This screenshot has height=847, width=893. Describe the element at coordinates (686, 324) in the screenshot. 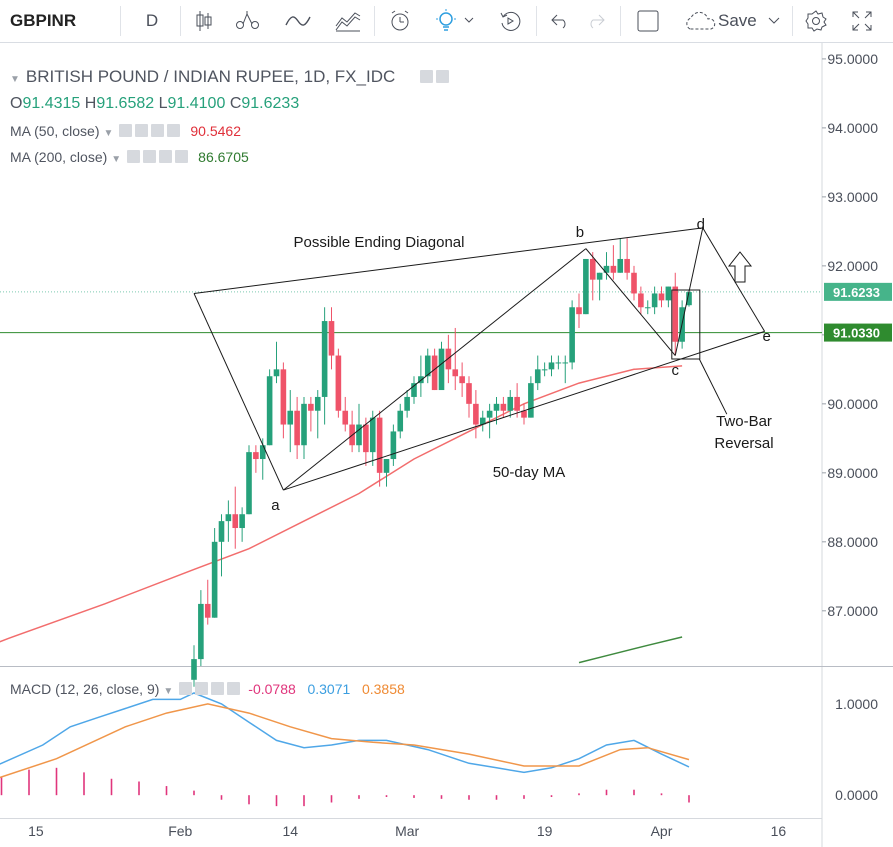

I see `two-bar-reversal-box` at that location.